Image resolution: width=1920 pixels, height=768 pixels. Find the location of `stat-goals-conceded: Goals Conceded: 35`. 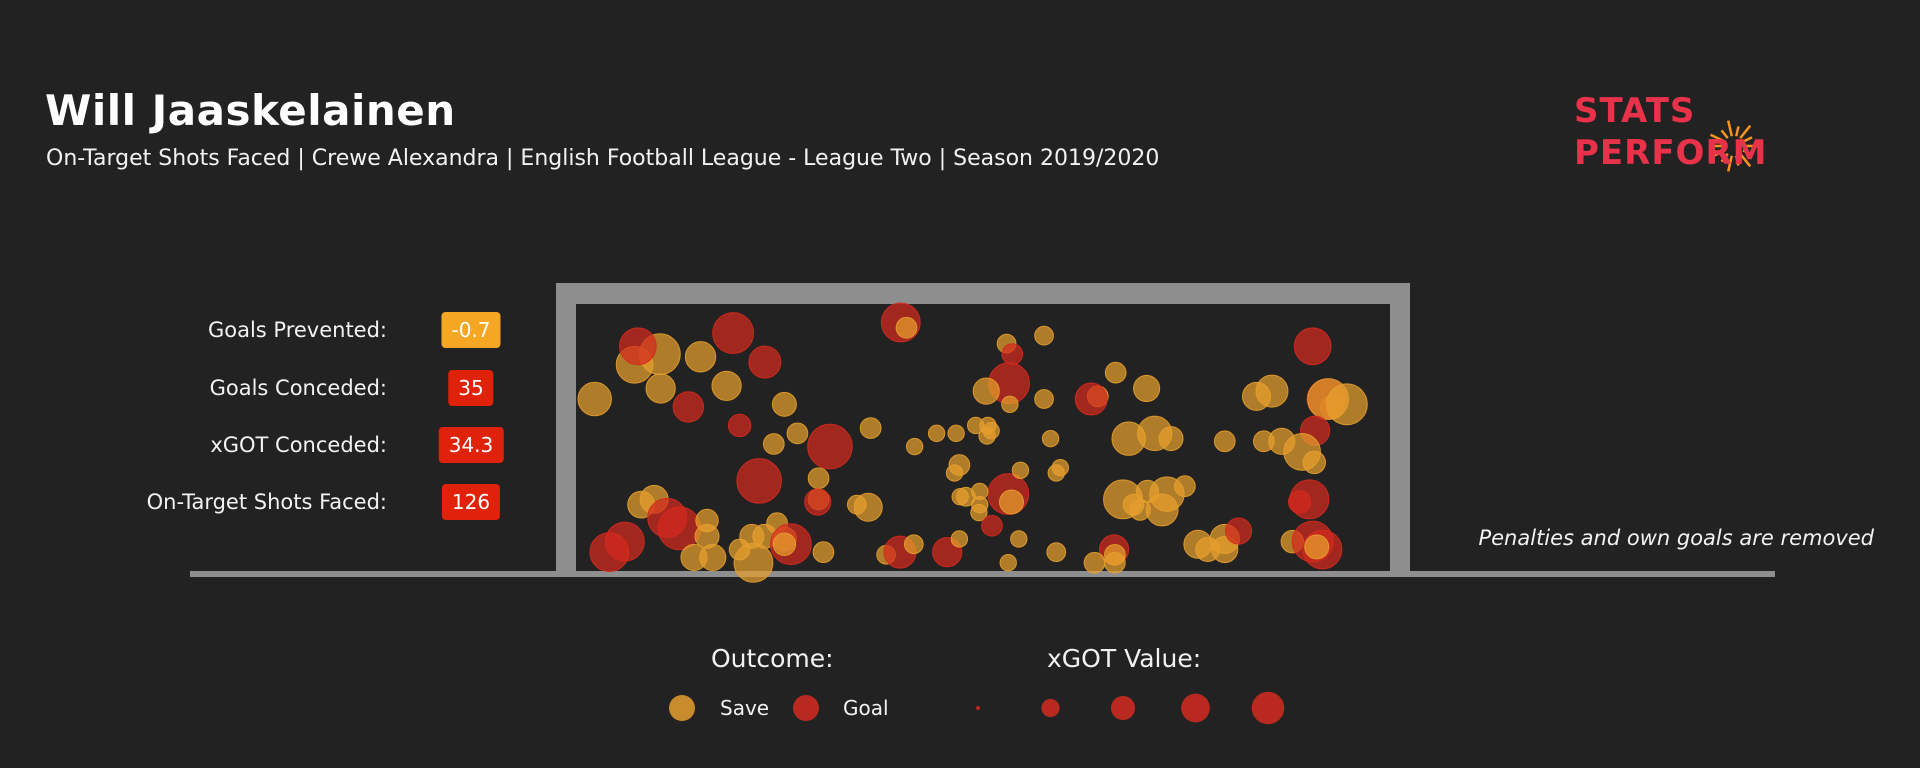

stat-goals-conceded: Goals Conceded: 35 is located at coordinates (260, 390).